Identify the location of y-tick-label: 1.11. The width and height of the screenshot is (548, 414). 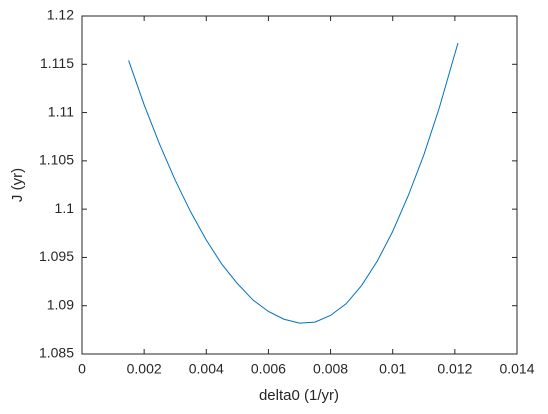
(61, 111).